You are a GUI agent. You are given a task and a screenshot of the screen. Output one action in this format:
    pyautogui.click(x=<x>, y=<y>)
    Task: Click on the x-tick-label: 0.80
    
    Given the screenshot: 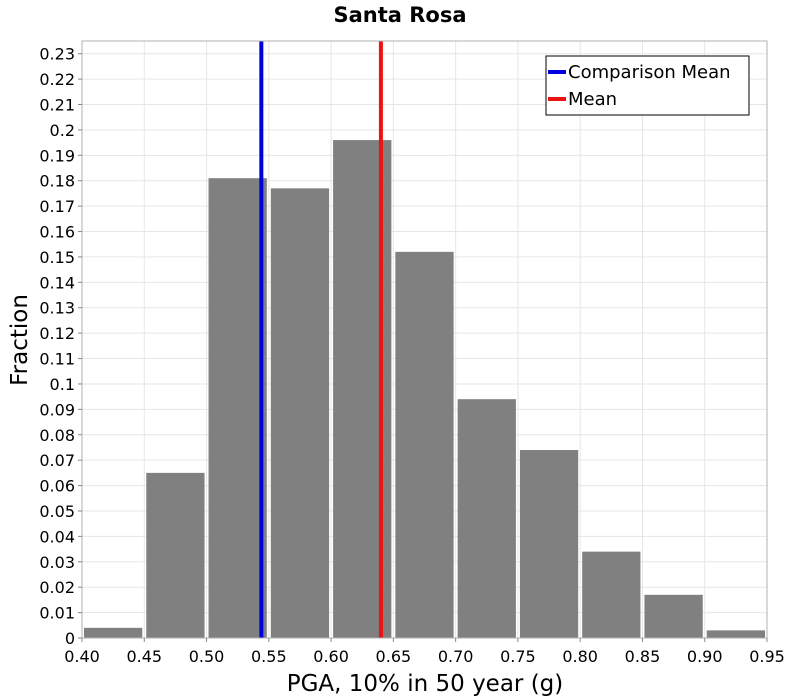 What is the action you would take?
    pyautogui.click(x=580, y=656)
    